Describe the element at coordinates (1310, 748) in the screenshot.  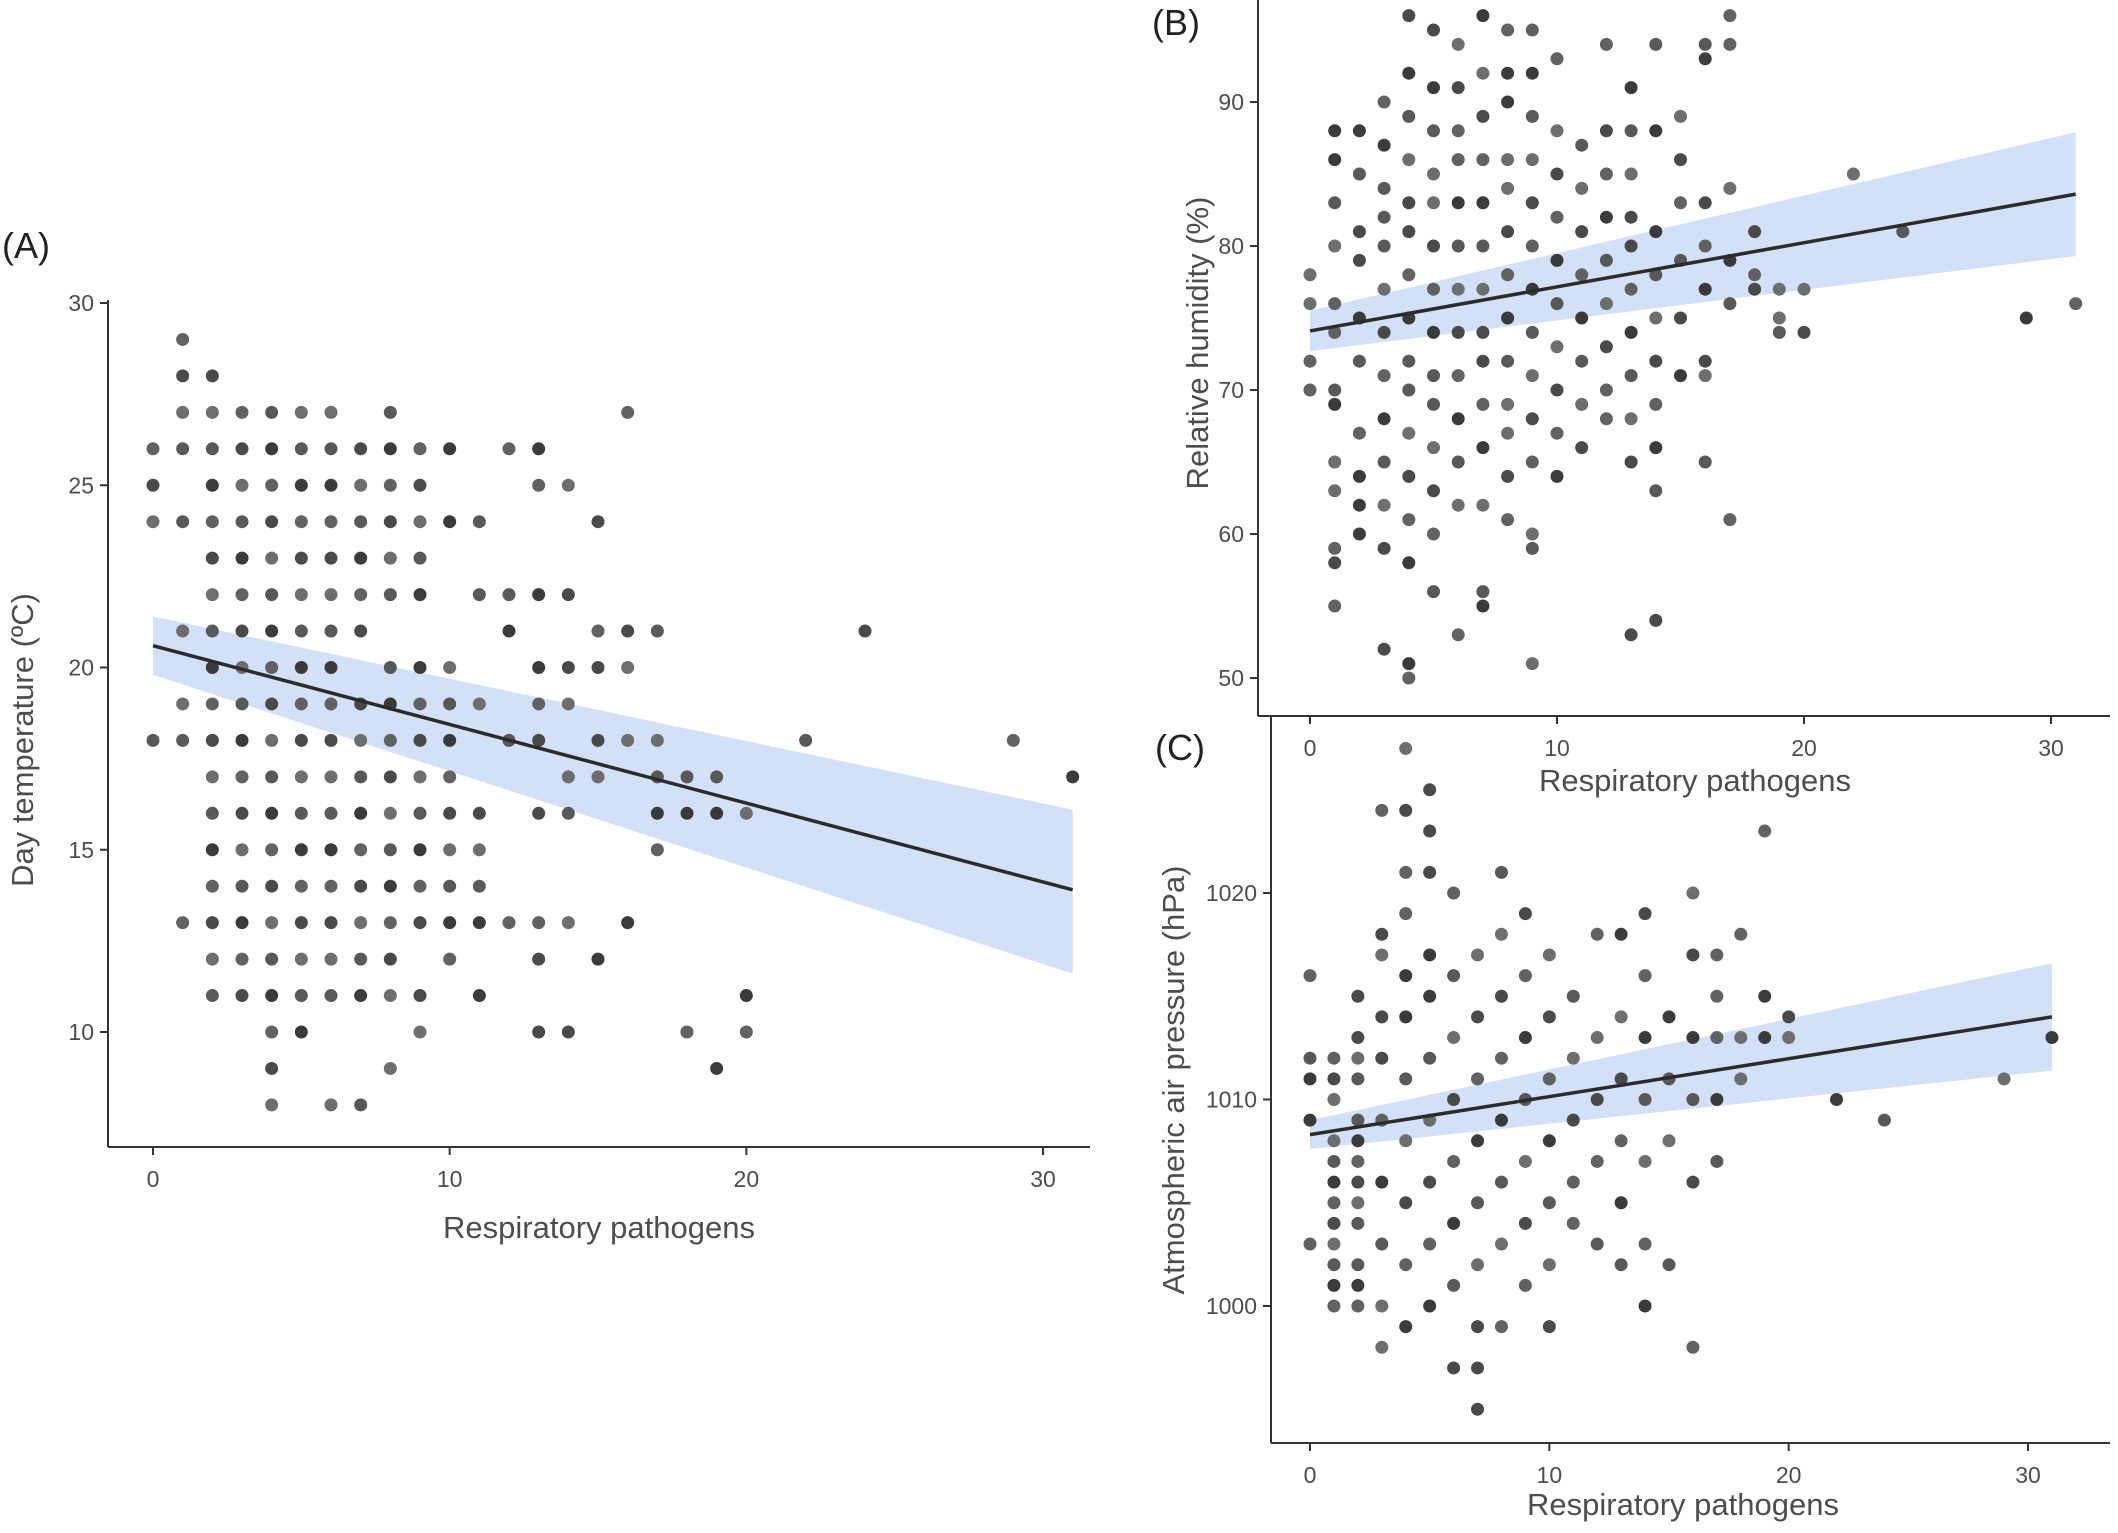
I see `x-tick-label: 0` at that location.